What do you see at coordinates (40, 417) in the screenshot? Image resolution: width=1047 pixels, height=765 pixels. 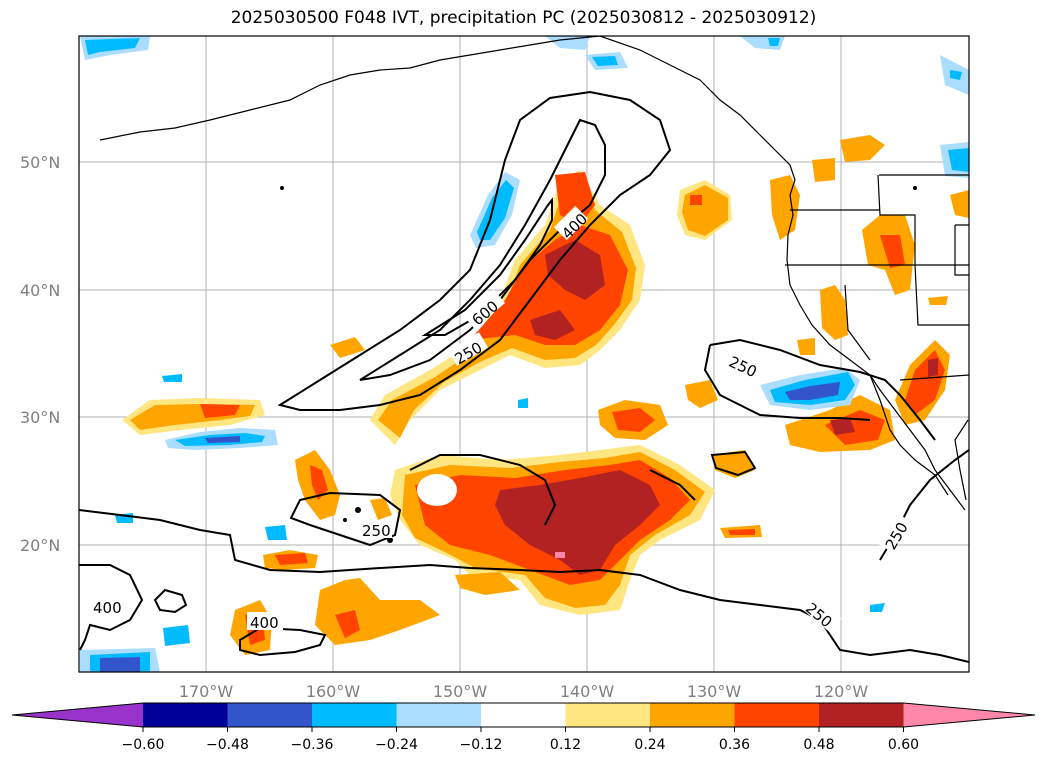 I see `lat-label: 30°N` at bounding box center [40, 417].